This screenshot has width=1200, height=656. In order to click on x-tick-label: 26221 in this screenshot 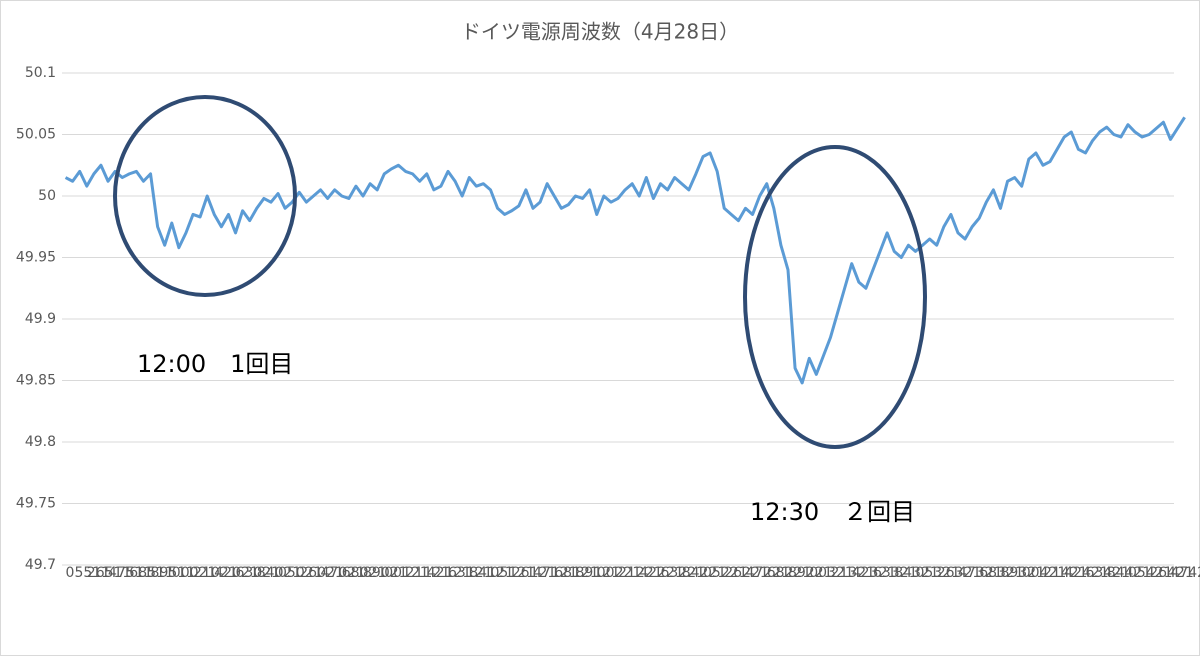, I will do `click(746, 573)`.